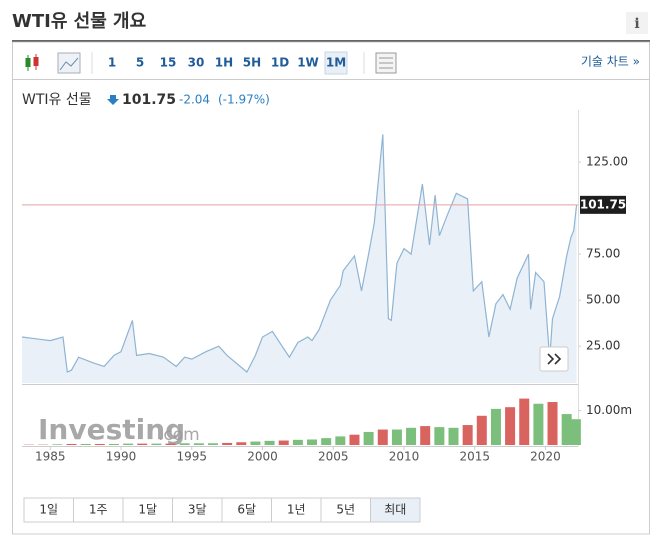 The width and height of the screenshot is (662, 550). What do you see at coordinates (474, 457) in the screenshot?
I see `x-tick-label: 2015` at bounding box center [474, 457].